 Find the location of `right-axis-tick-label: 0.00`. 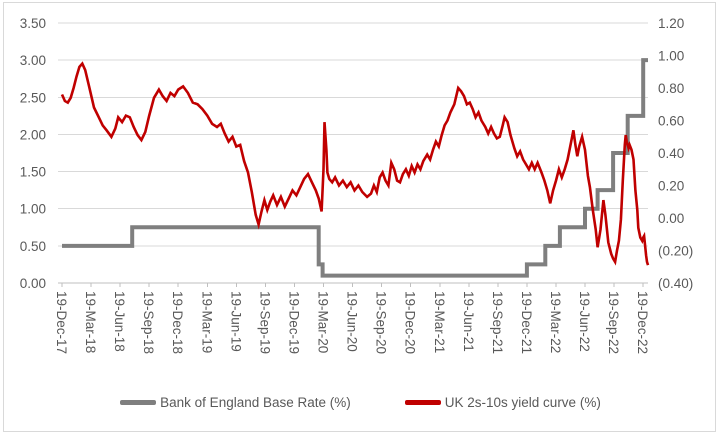

right-axis-tick-label: 0.00 is located at coordinates (671, 218).